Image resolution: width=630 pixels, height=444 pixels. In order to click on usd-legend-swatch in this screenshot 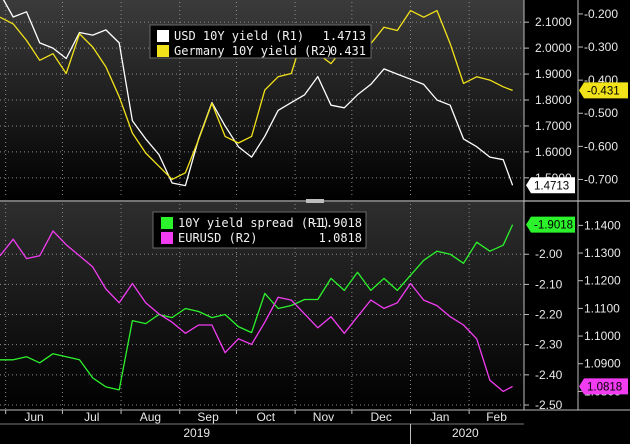, I will do `click(163, 36)`.